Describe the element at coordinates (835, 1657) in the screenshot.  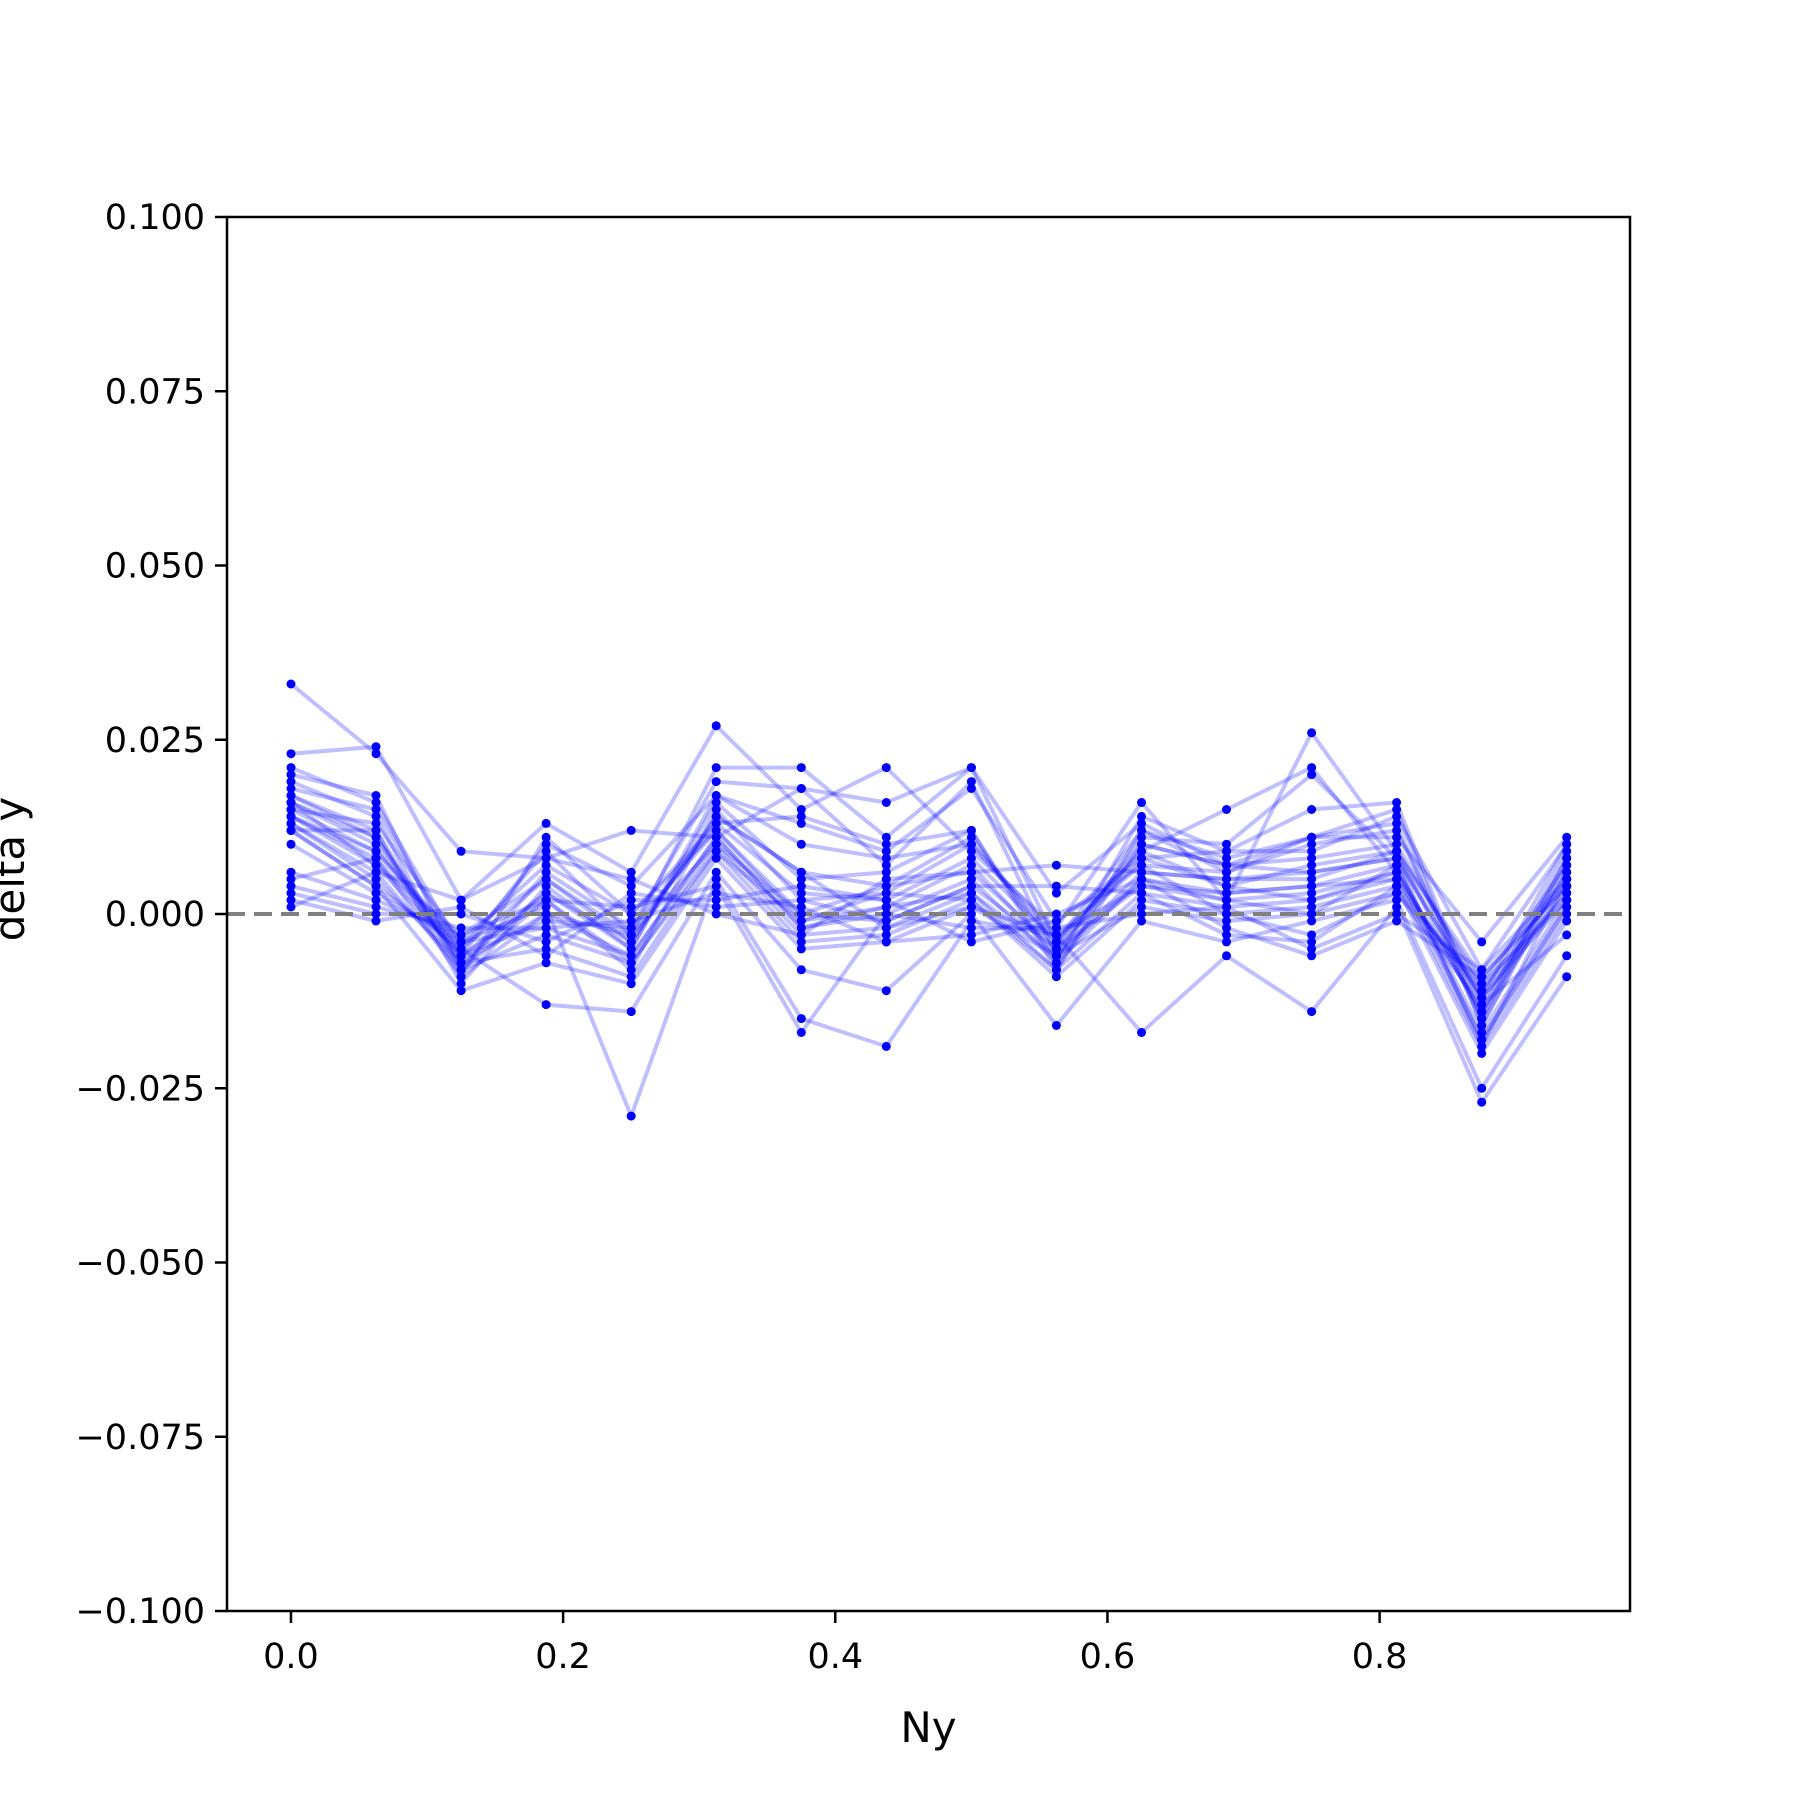
I see `x-tick-label: 0.4` at that location.